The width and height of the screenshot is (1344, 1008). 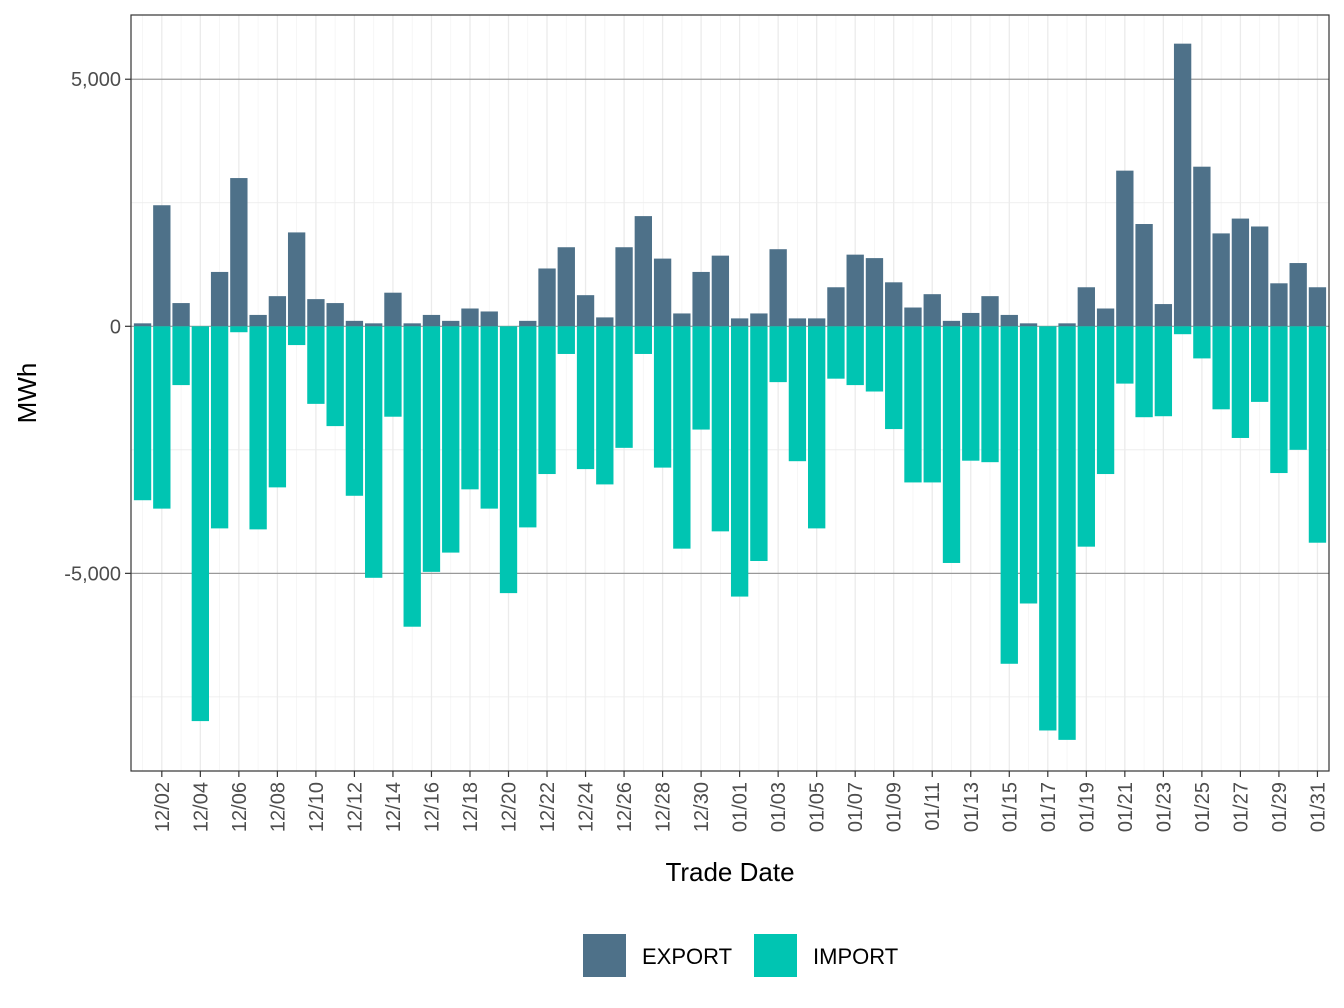 I want to click on legend-label-import: IMPORT, so click(x=855, y=956).